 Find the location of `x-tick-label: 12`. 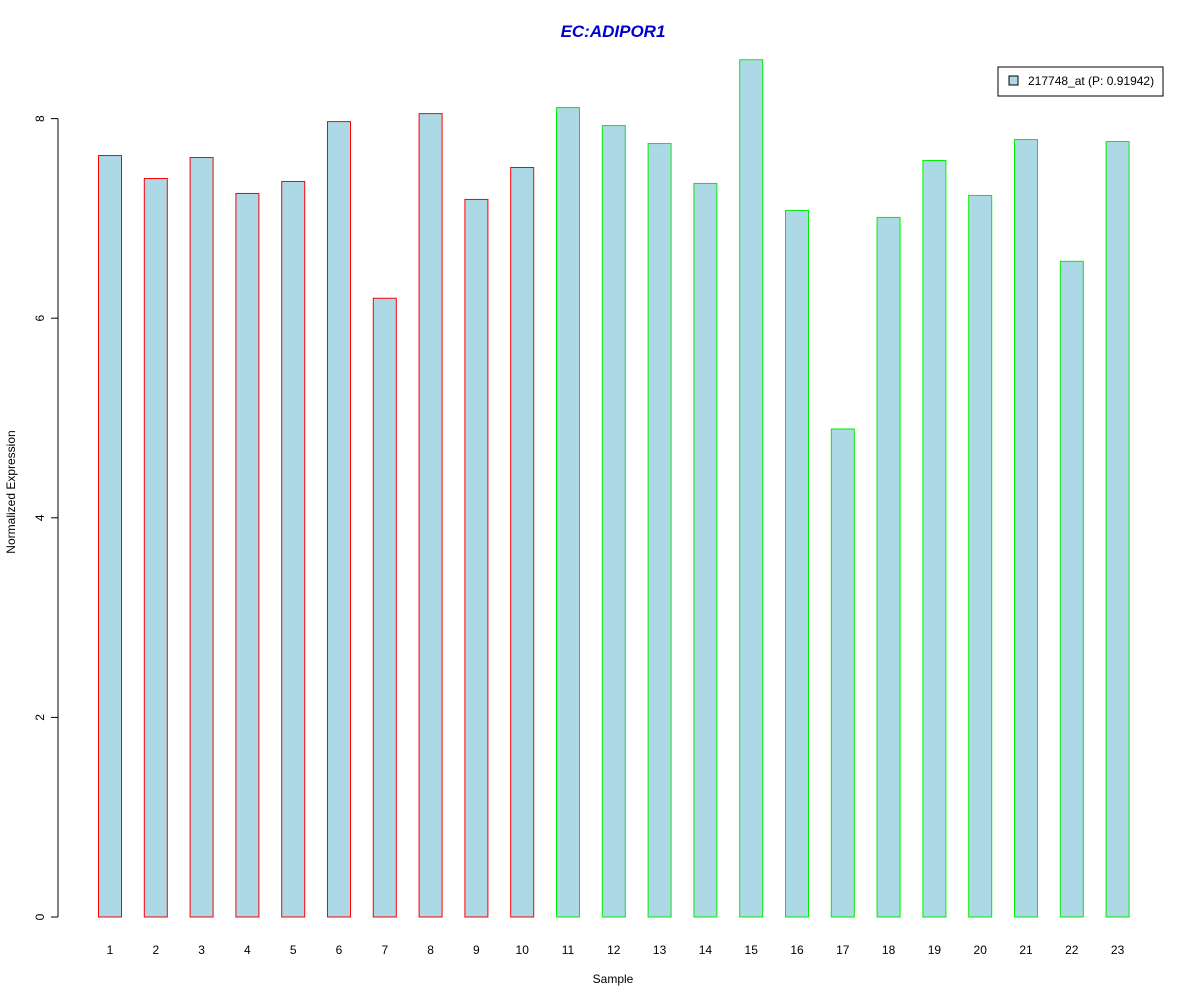

x-tick-label: 12 is located at coordinates (614, 950).